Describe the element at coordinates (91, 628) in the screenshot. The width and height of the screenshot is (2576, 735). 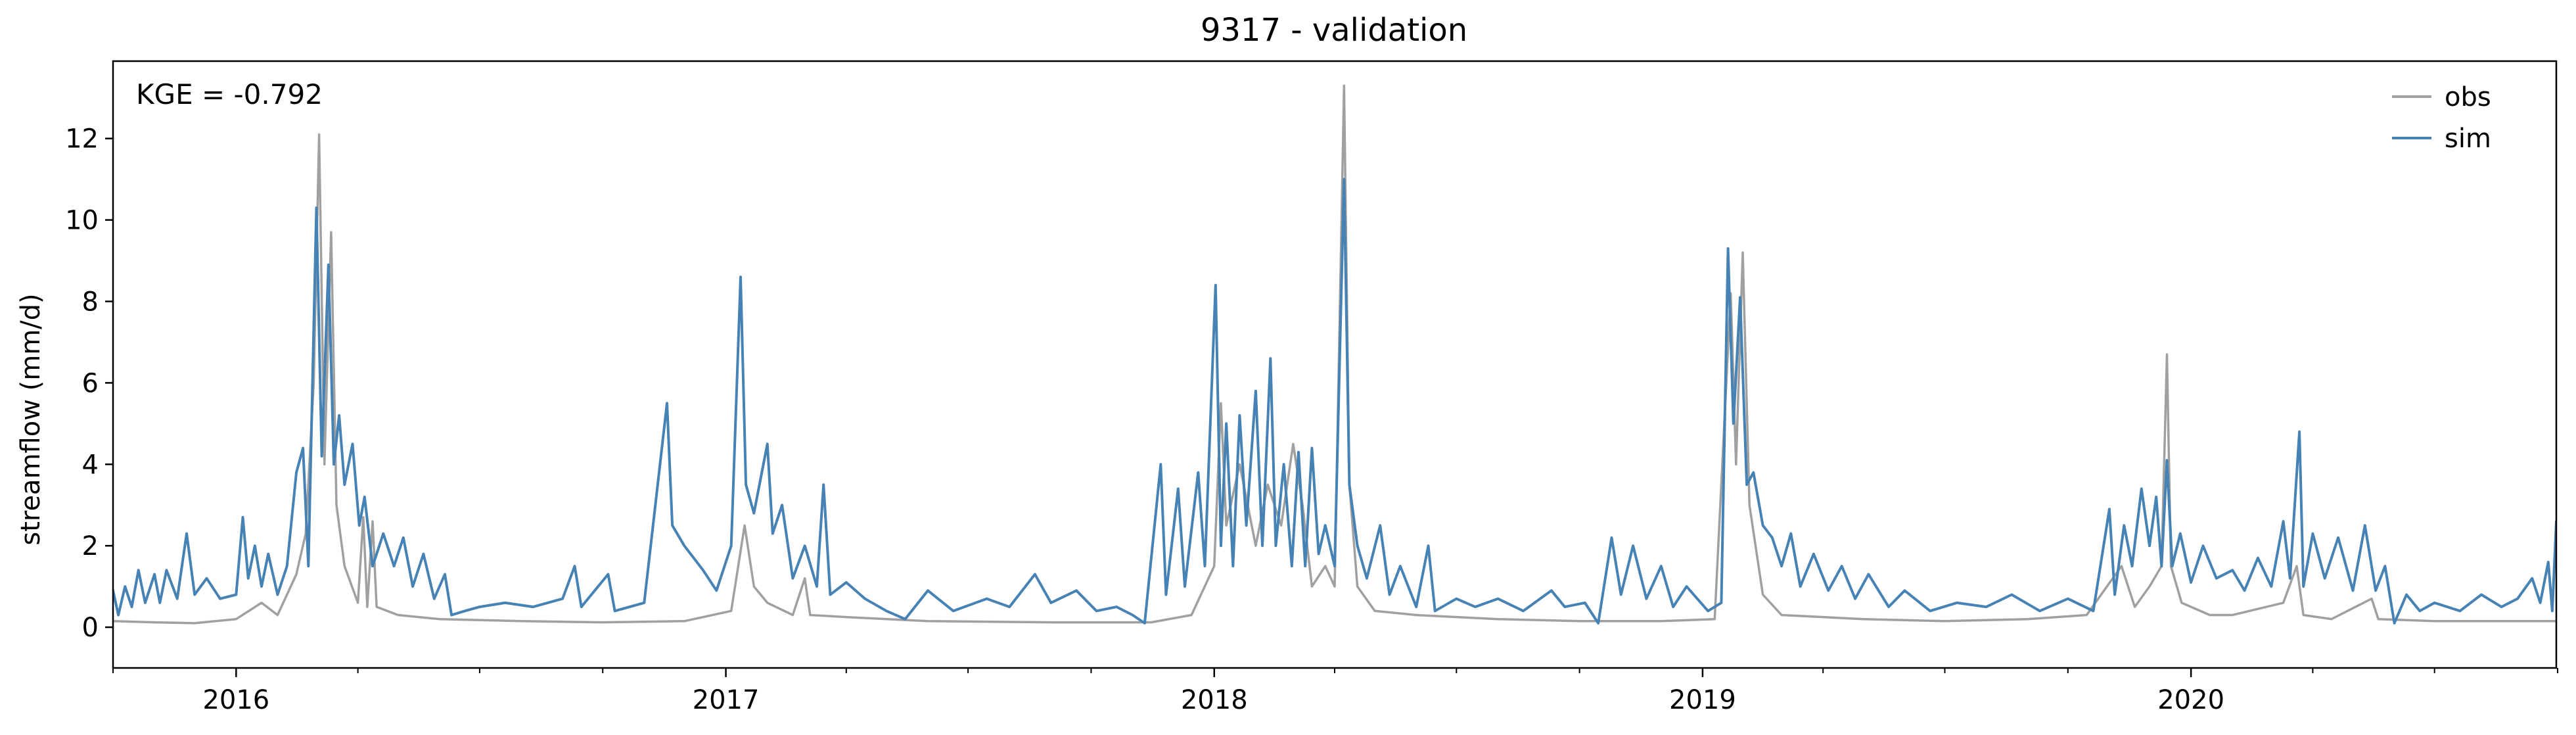
I see `y-tick-label: 0` at that location.